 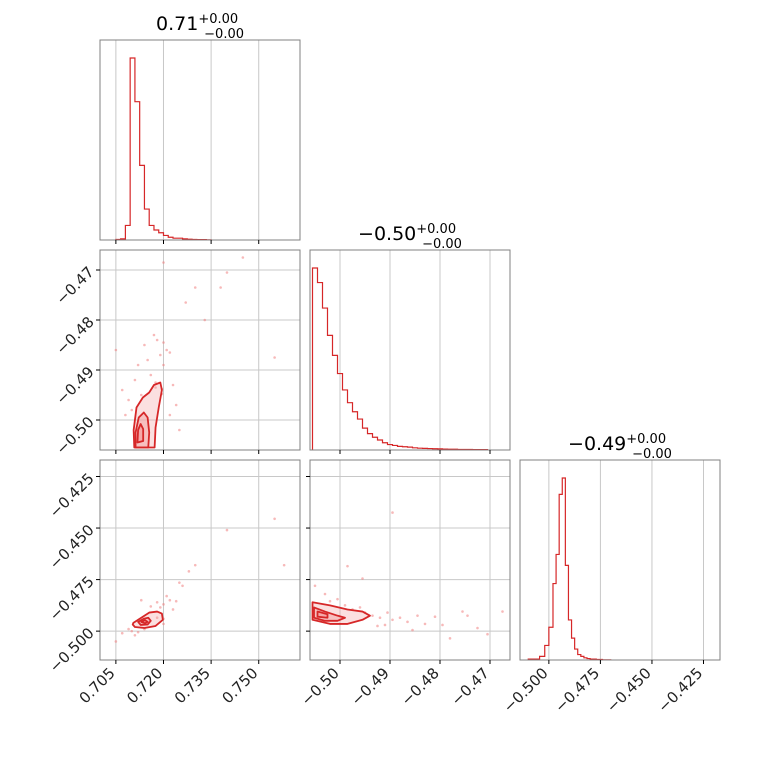 What do you see at coordinates (526, 690) in the screenshot?
I see `x-tick-label: −0.500` at bounding box center [526, 690].